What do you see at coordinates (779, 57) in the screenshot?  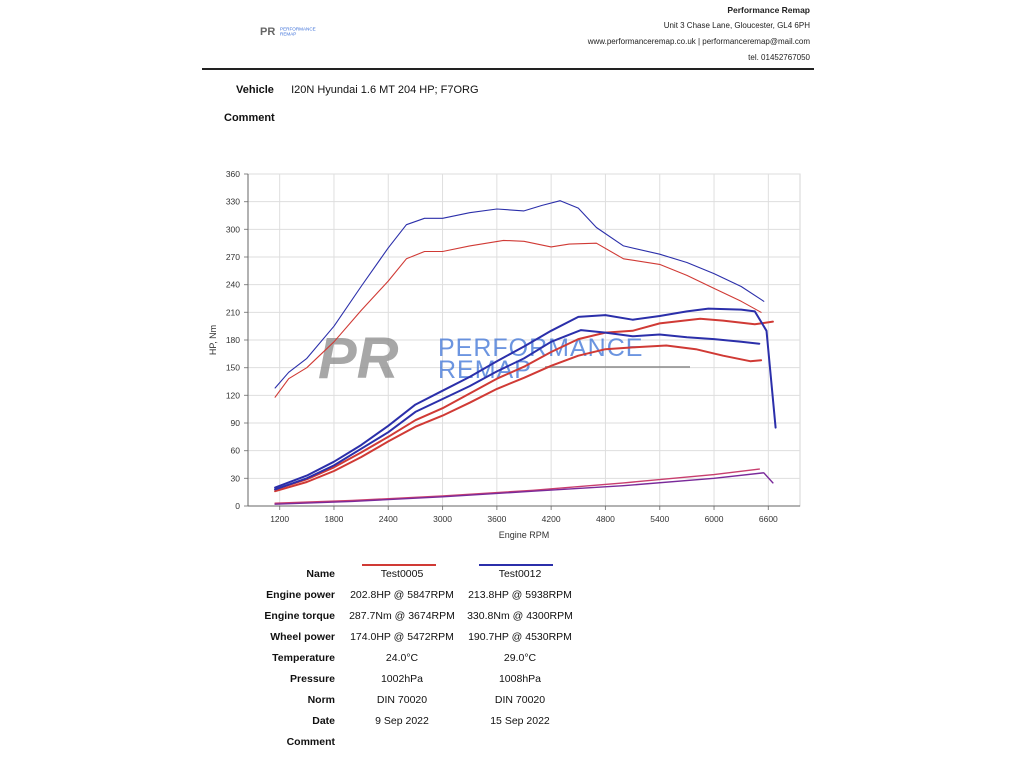 I see `company-phone: tel. 01452767050` at bounding box center [779, 57].